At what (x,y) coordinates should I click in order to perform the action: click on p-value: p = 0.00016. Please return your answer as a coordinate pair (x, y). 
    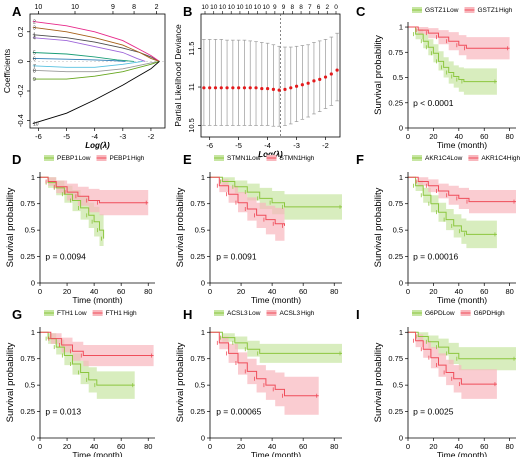
    Looking at the image, I should click on (435, 257).